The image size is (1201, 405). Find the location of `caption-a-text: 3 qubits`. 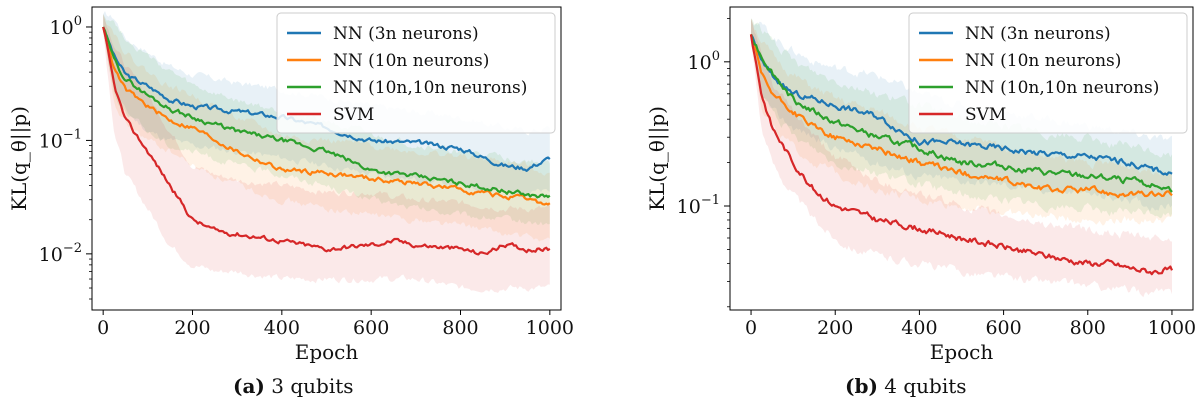

caption-a-text: 3 qubits is located at coordinates (312, 386).